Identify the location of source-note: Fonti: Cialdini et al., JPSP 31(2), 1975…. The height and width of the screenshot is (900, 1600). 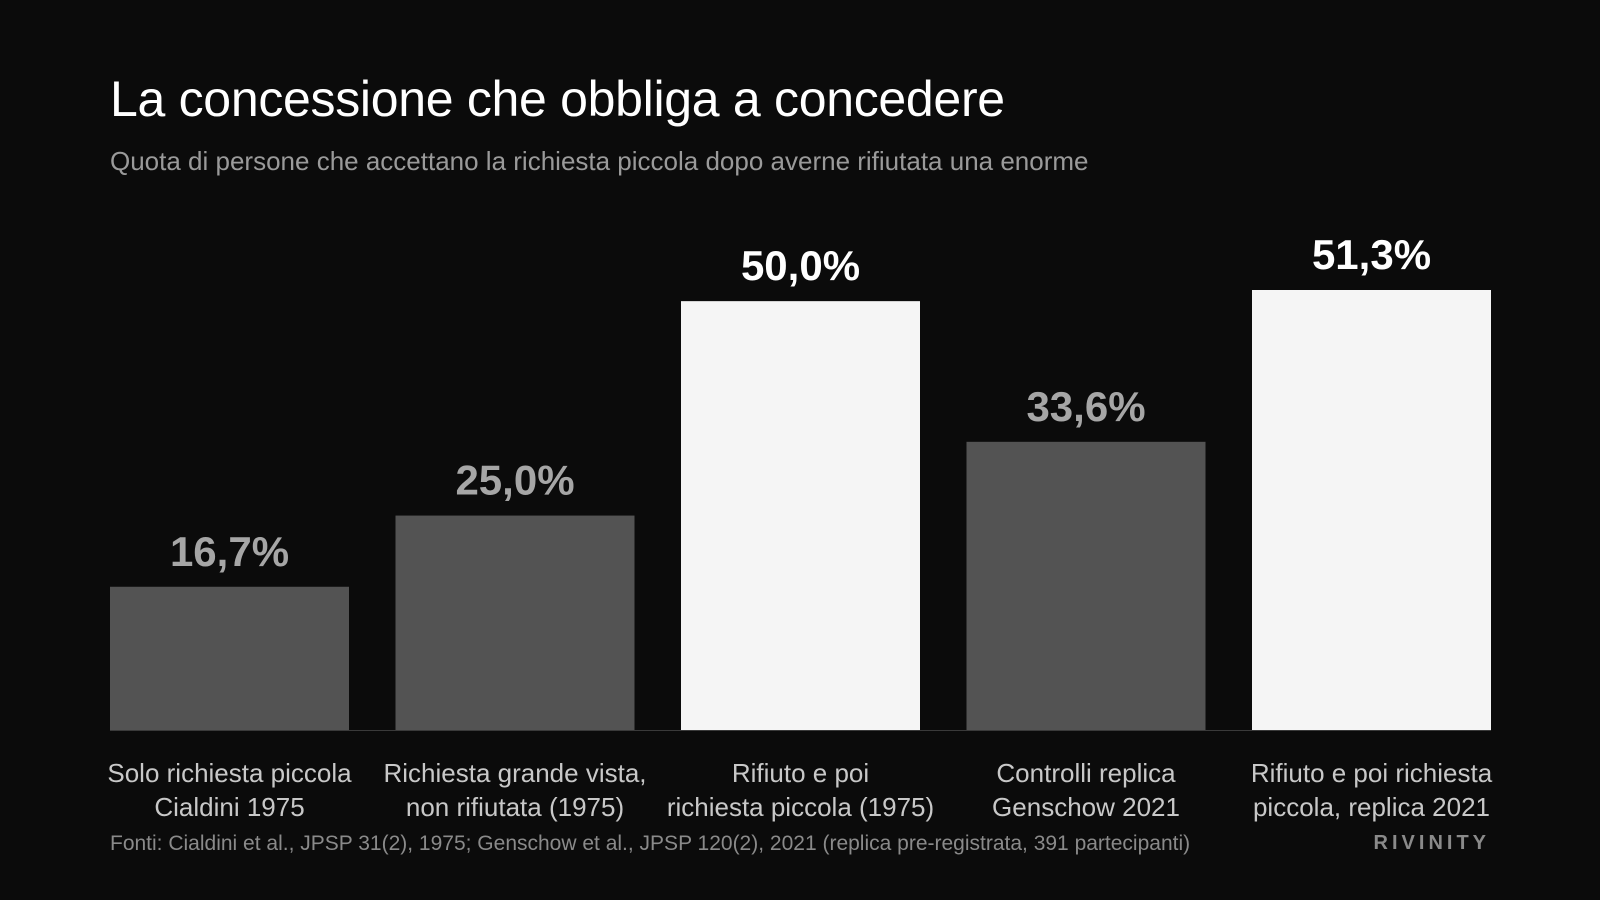
(650, 843).